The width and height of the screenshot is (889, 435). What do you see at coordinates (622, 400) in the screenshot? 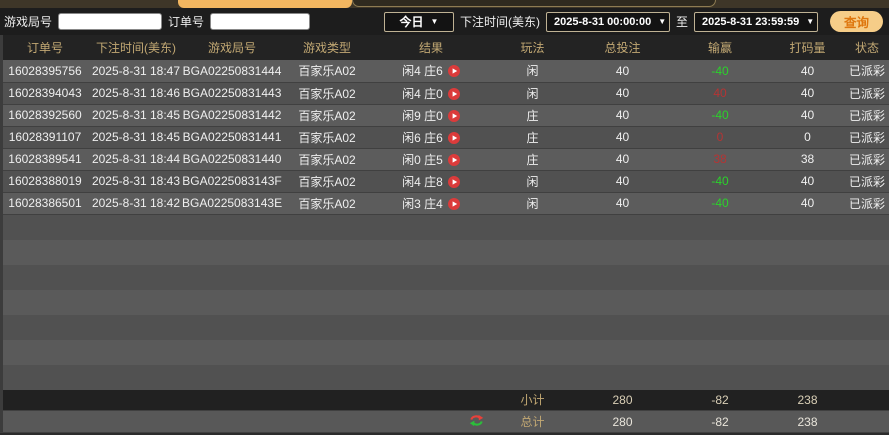
I see `subtotal-bet: 280` at bounding box center [622, 400].